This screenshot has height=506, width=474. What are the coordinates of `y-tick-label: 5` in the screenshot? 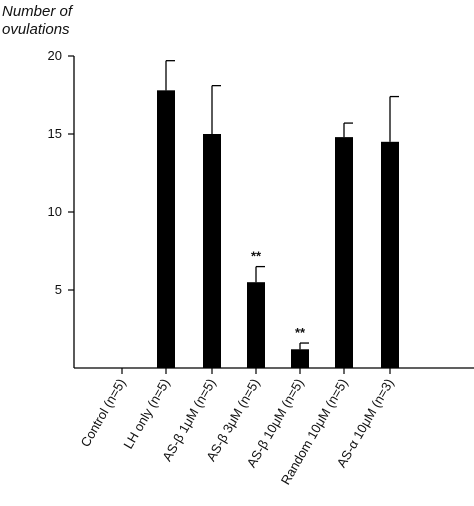 It's located at (58, 289).